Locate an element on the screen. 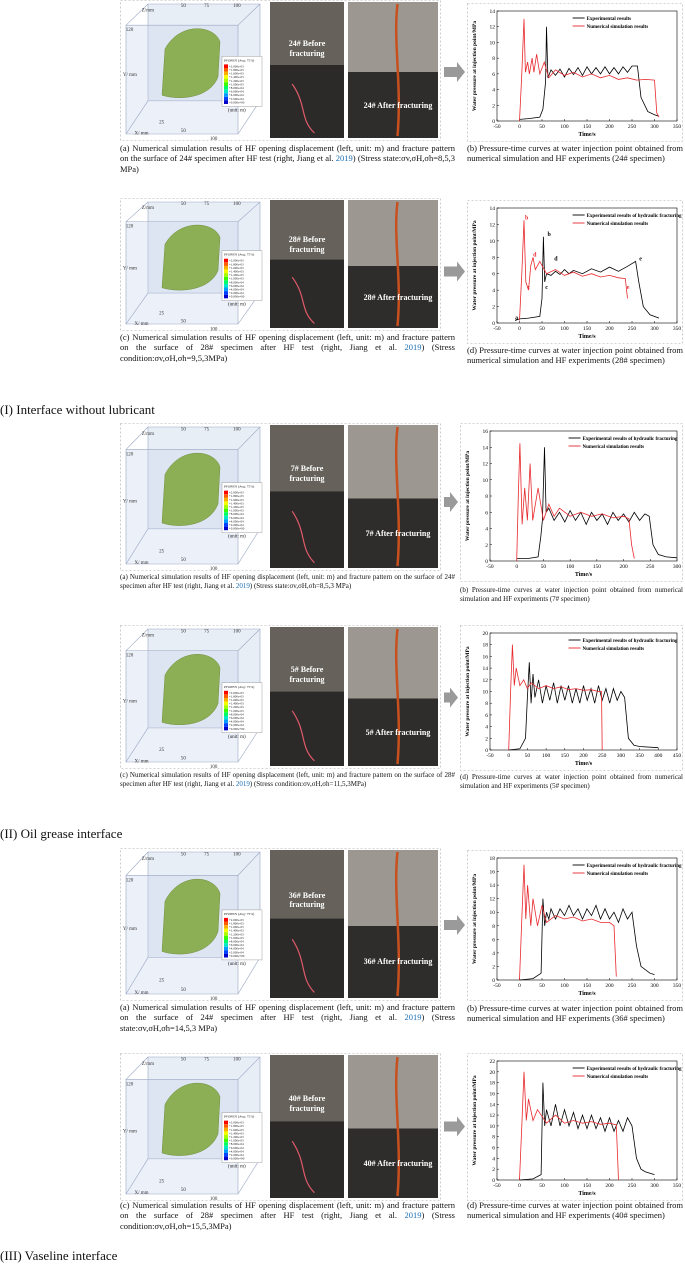 The width and height of the screenshot is (685, 1267). y-axis-label: Water pressure at injection point/MPa is located at coordinates (468, 691).